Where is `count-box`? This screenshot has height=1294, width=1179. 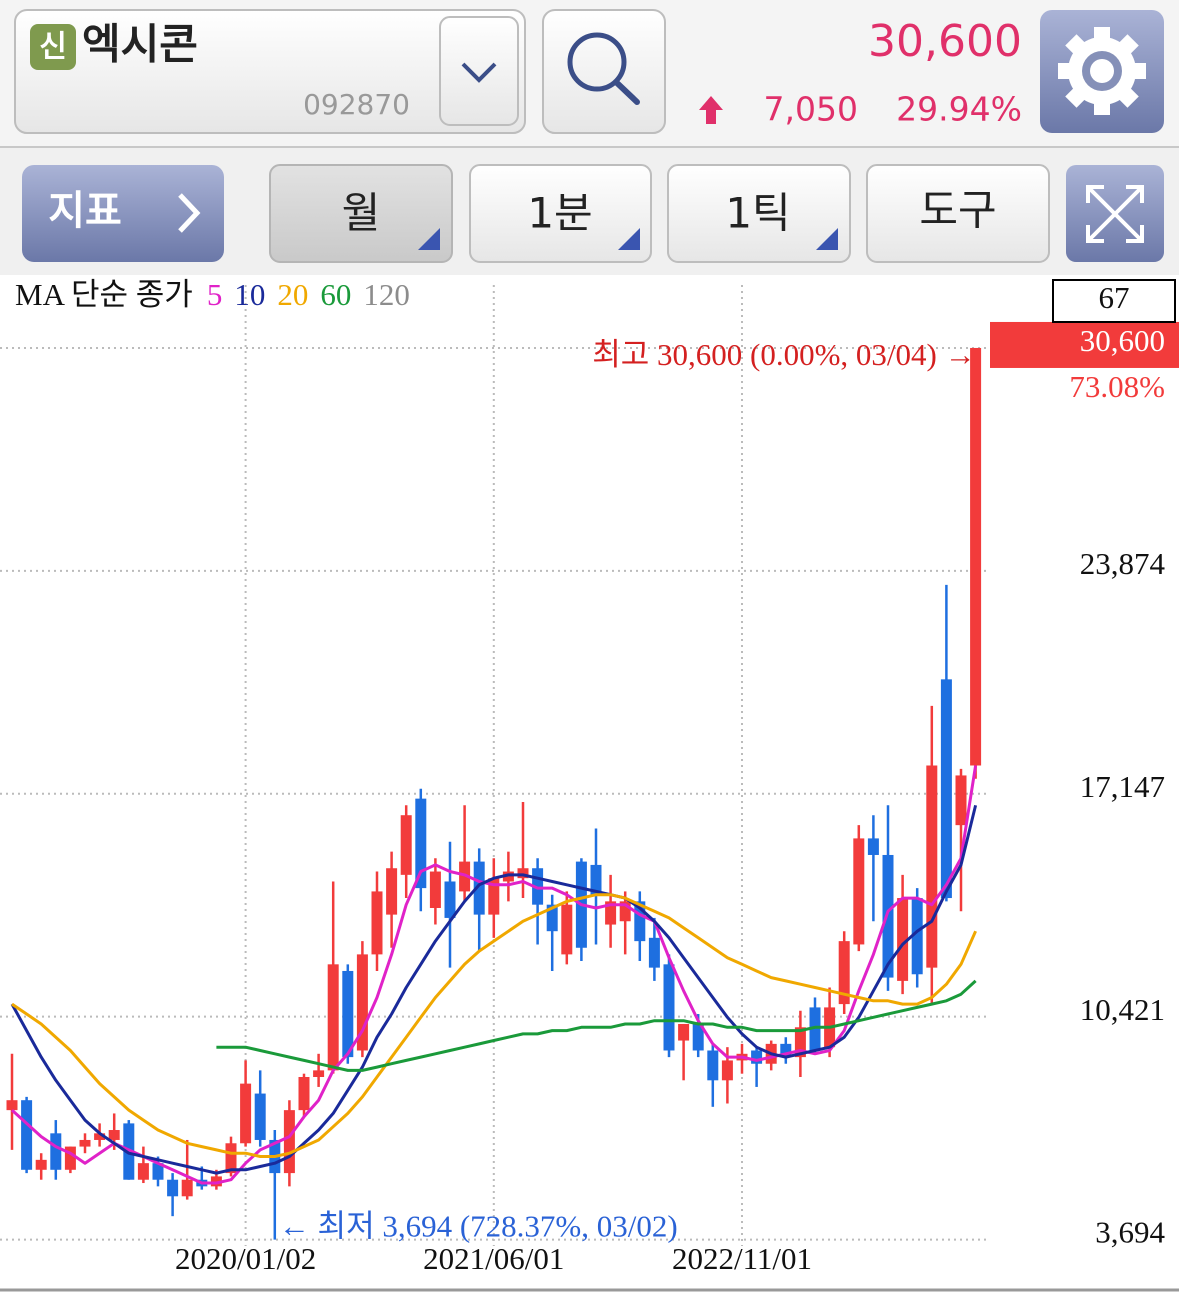
count-box is located at coordinates (1114, 301).